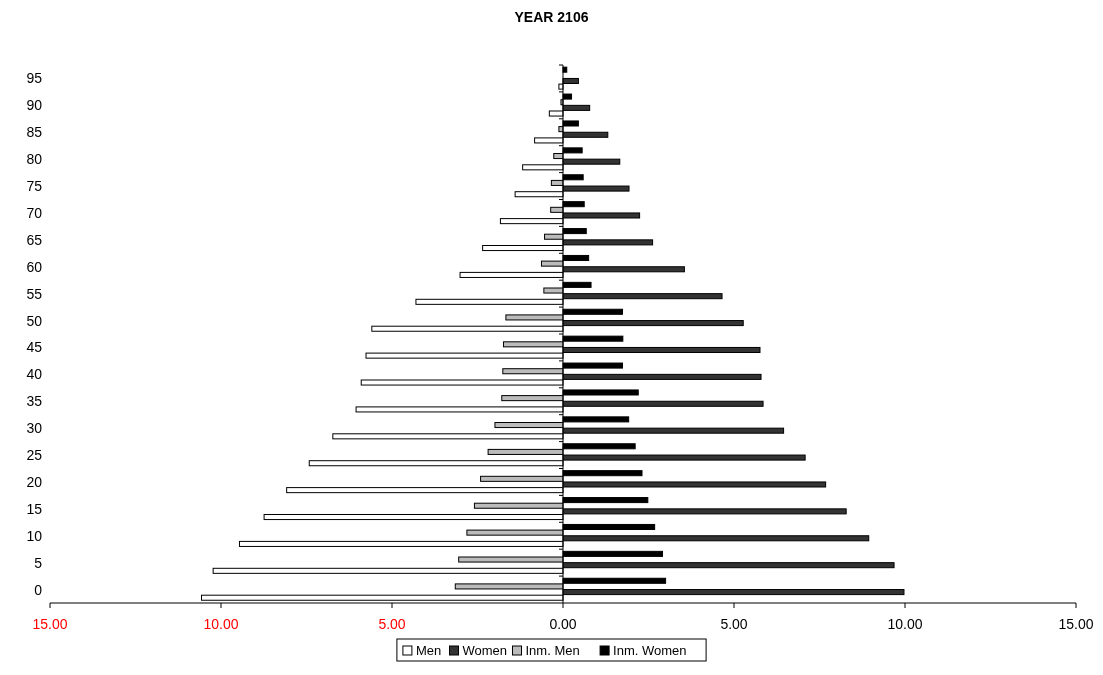  I want to click on legend-label: Inm. Men, so click(552, 650).